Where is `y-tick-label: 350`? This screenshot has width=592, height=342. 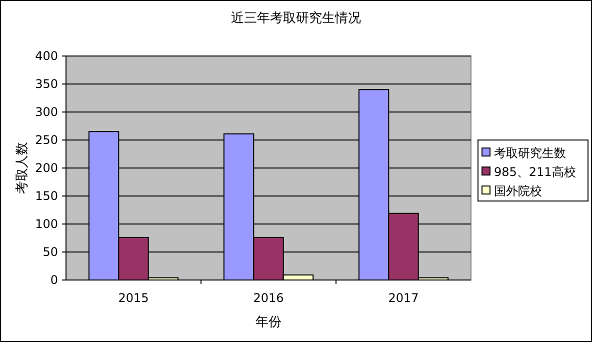
y-tick-label: 350 is located at coordinates (46, 84).